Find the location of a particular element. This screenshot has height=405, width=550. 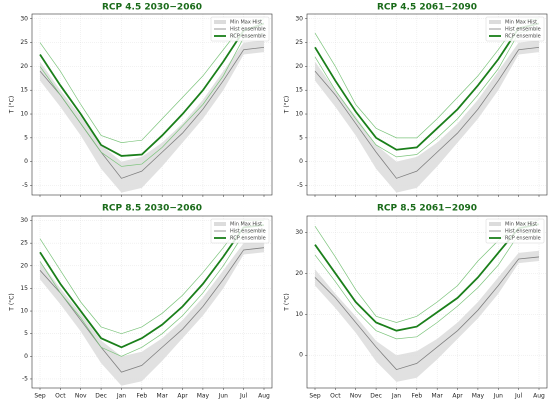

chart-title: RCP 4.5 2030−2060 is located at coordinates (152, 8).